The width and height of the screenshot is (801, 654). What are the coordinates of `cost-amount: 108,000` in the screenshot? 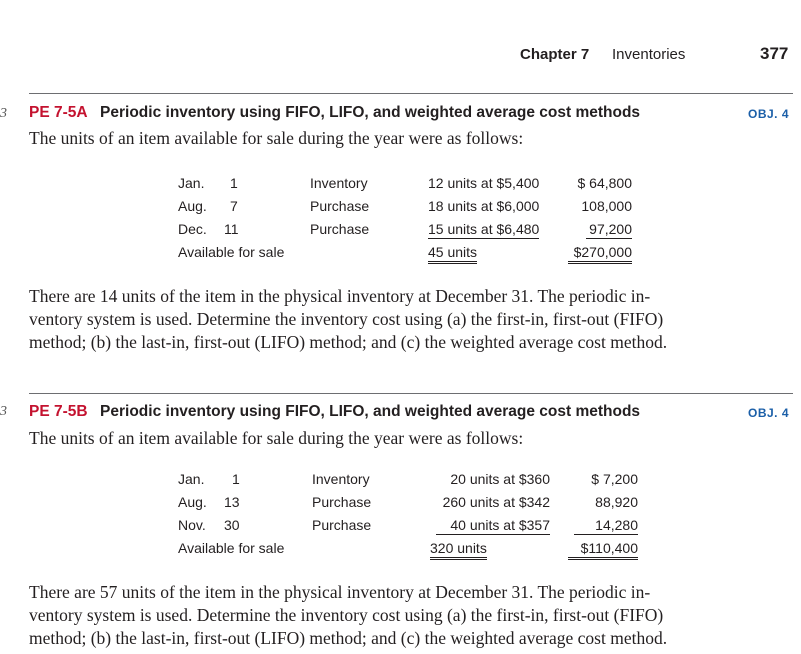 It's located at (606, 206).